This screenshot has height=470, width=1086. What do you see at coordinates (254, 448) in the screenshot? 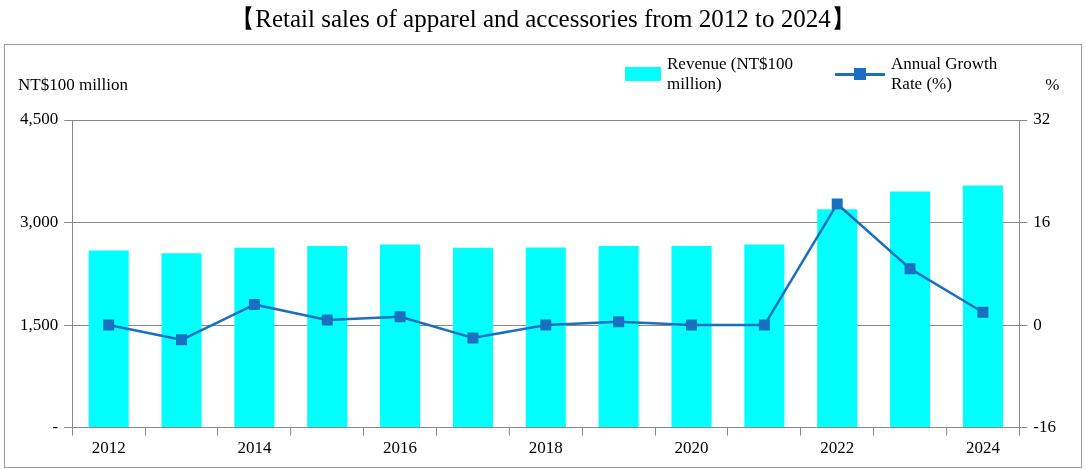
I see `x-tick-label: 2014` at bounding box center [254, 448].